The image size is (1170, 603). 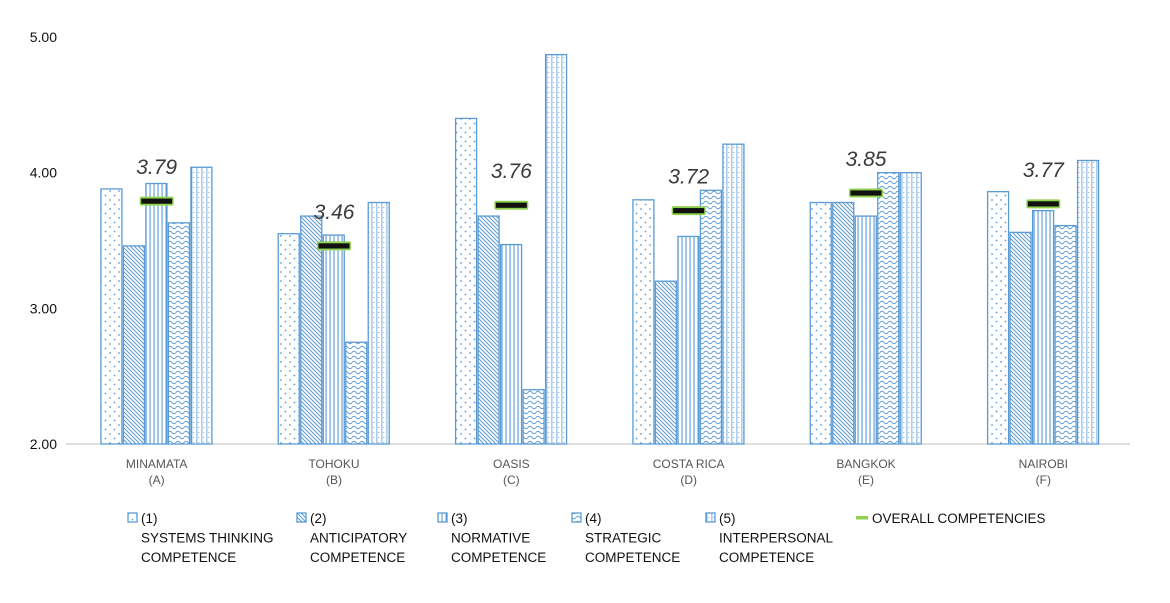 I want to click on legend-label-line: (2), so click(x=318, y=518).